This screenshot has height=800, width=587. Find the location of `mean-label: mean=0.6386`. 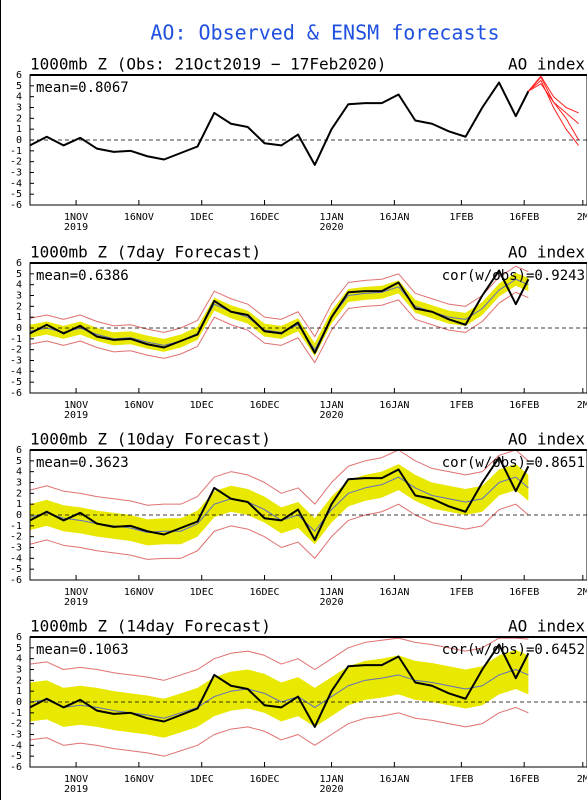

mean-label: mean=0.6386 is located at coordinates (82, 276).